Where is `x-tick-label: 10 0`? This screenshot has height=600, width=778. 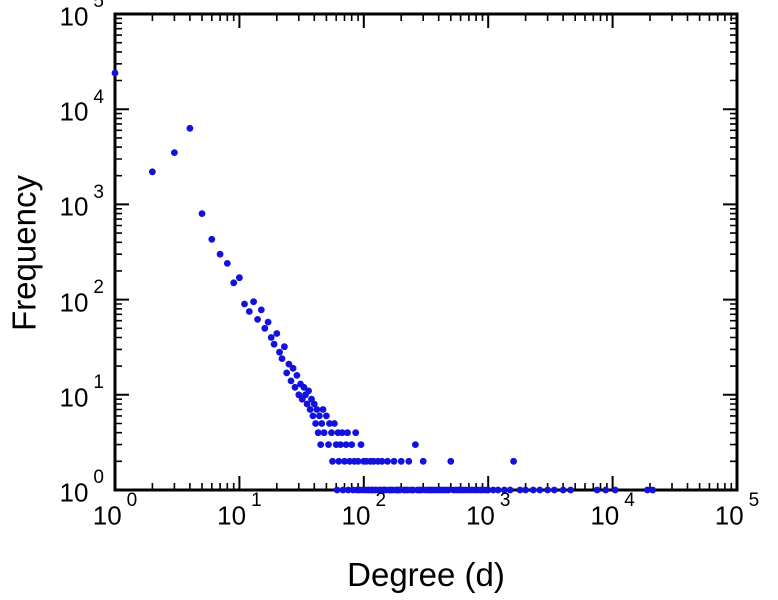 x-tick-label: 10 0 is located at coordinates (115, 510).